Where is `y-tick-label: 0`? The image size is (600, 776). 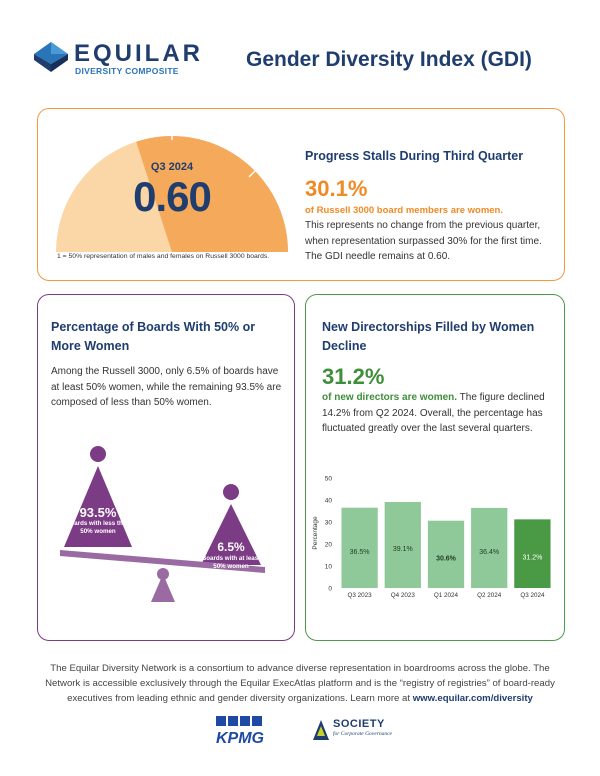 y-tick-label: 0 is located at coordinates (330, 589).